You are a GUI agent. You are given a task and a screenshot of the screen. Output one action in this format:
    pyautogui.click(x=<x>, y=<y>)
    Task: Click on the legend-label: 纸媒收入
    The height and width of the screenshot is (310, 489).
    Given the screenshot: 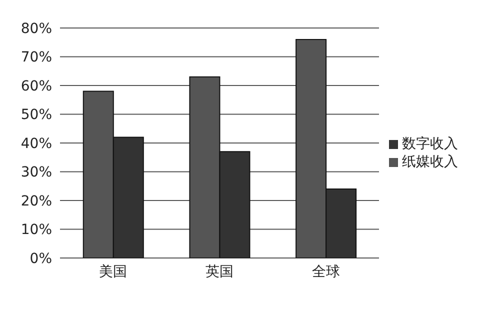 What is the action you would take?
    pyautogui.click(x=430, y=162)
    